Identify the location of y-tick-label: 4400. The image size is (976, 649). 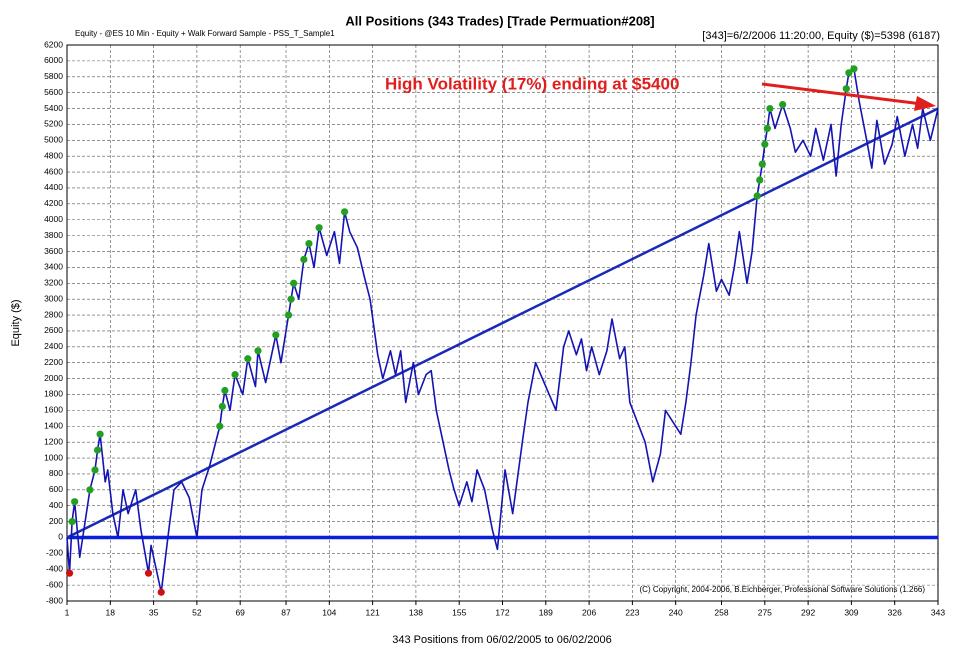
(53, 187).